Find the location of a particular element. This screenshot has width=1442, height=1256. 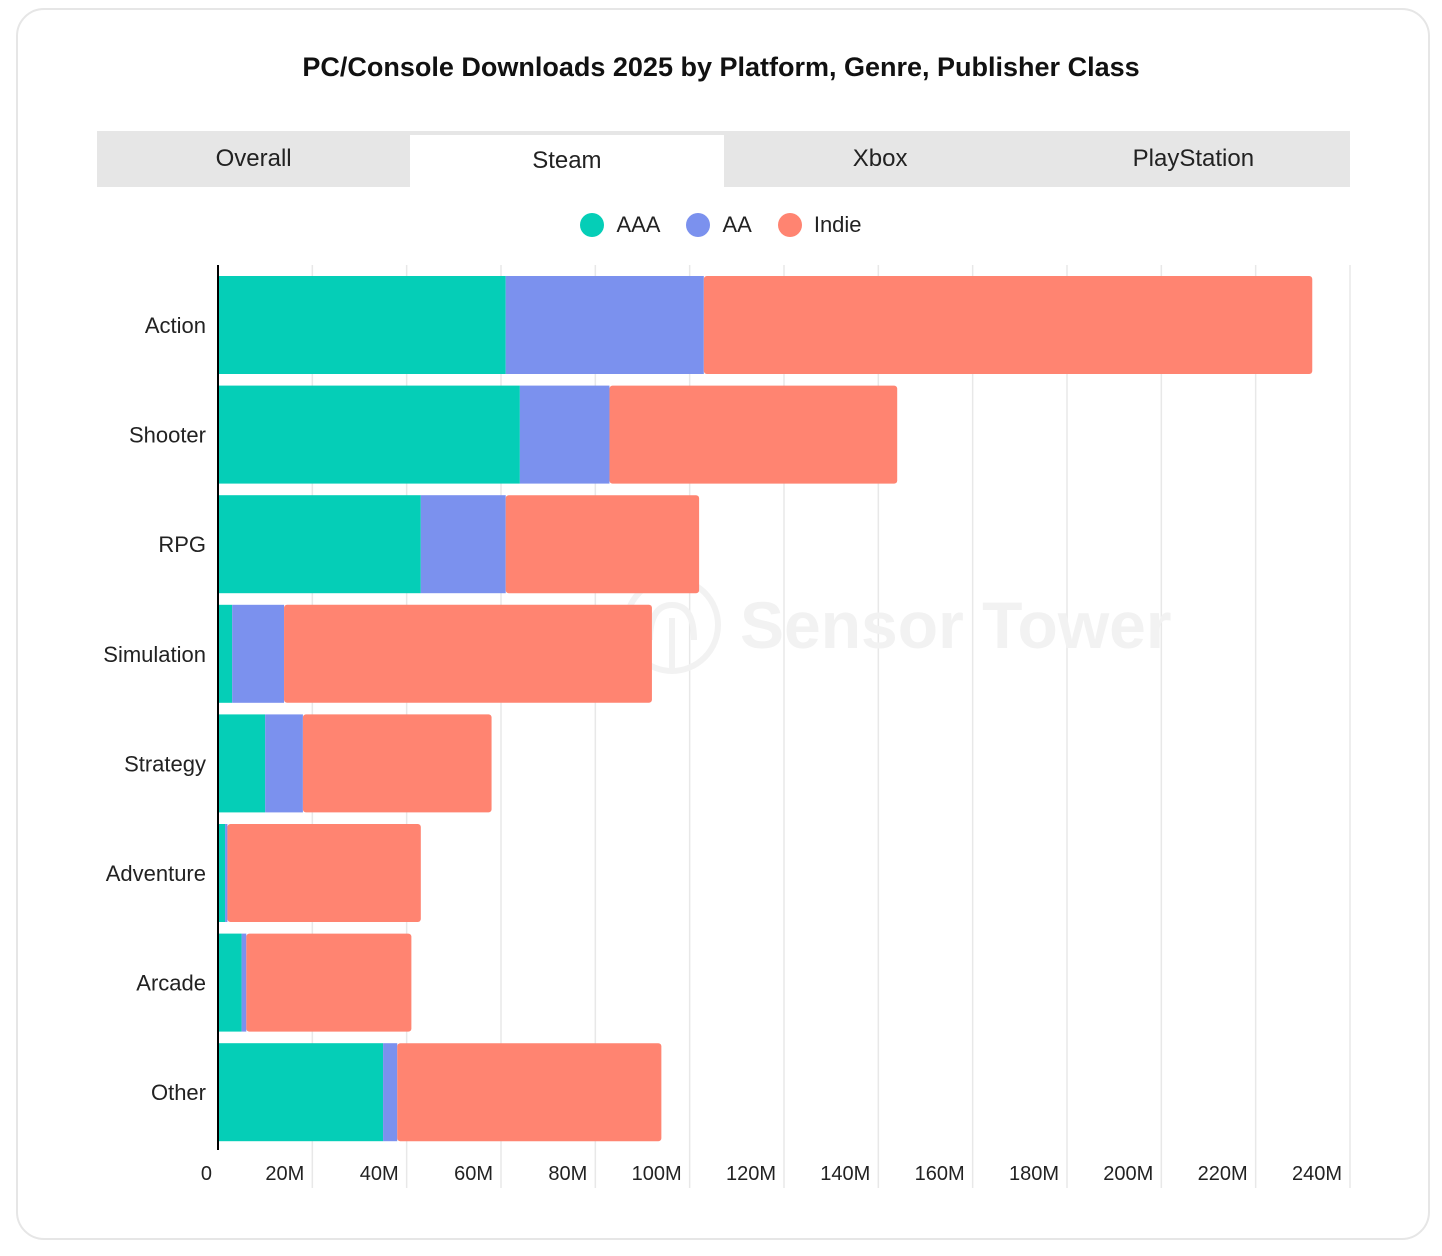

category-label-rpg: RPG is located at coordinates (182, 544).